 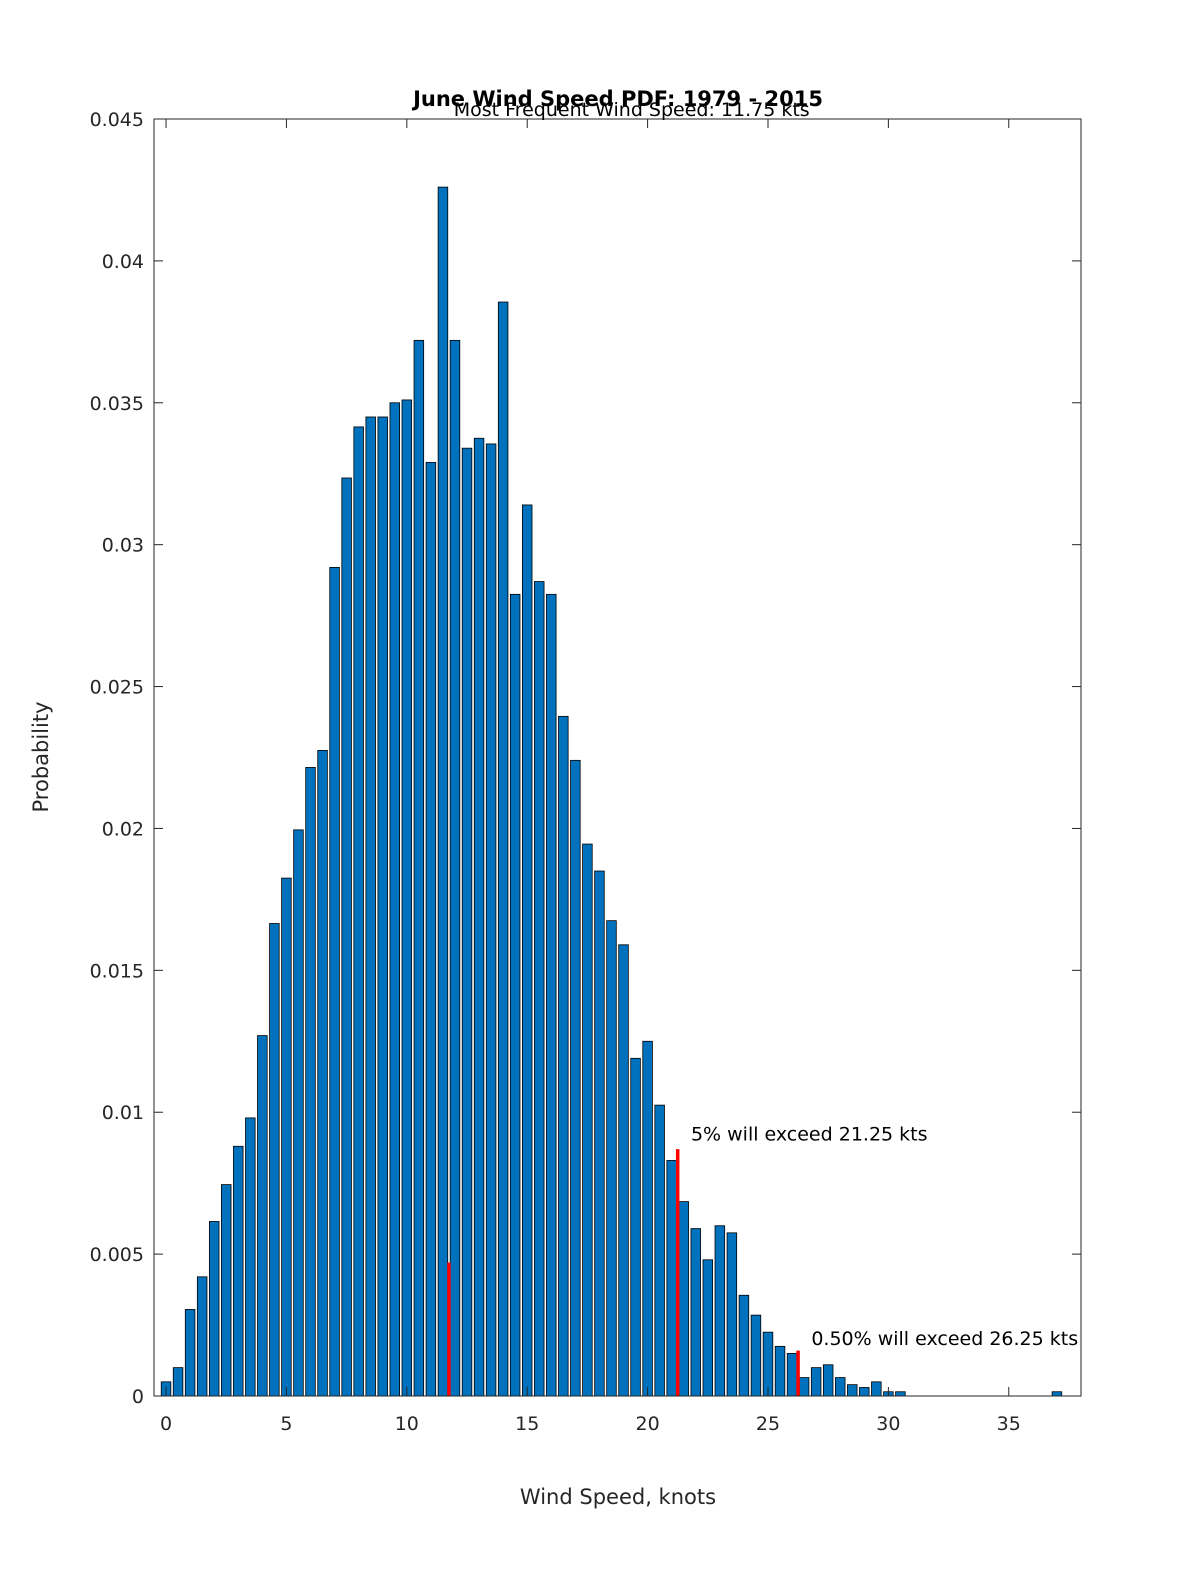 I want to click on x-tick-label: 35, so click(x=1009, y=1424).